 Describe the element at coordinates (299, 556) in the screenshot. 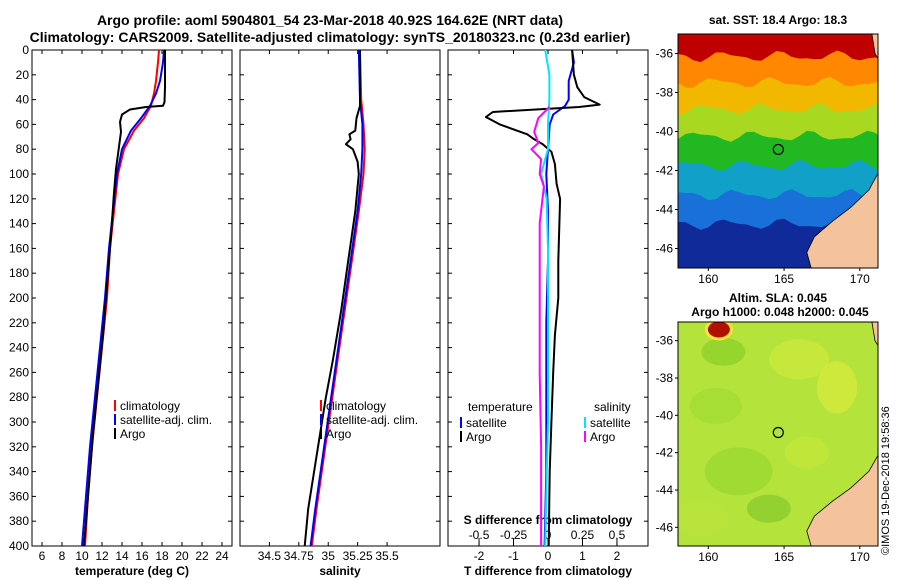

I see `salinity-profile-xtick-label: 34.75` at that location.